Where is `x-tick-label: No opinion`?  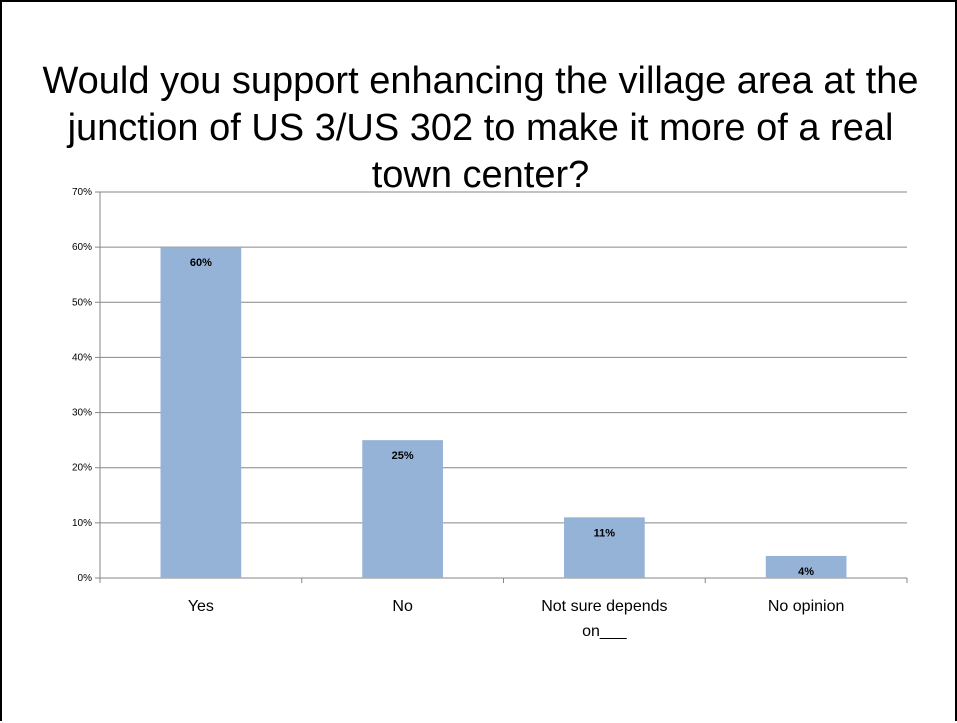 x-tick-label: No opinion is located at coordinates (806, 606).